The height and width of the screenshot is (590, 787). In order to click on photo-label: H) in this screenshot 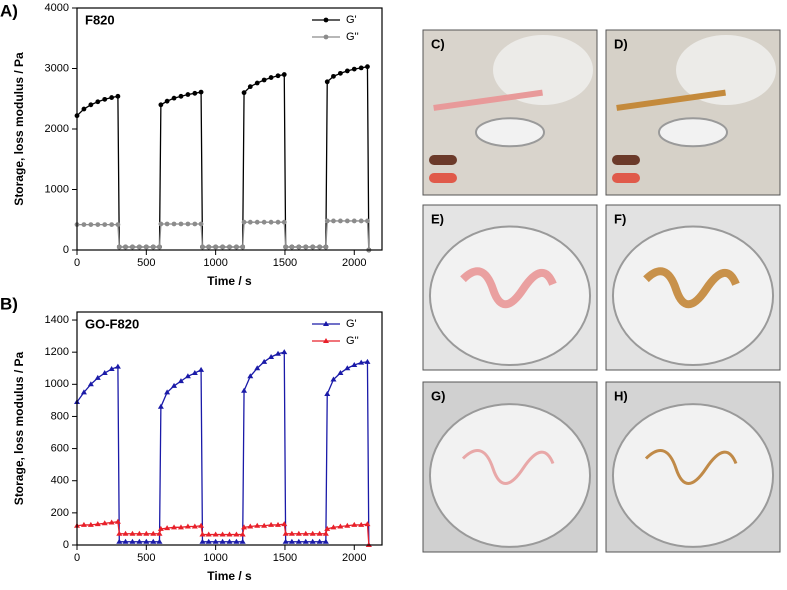, I will do `click(621, 395)`.